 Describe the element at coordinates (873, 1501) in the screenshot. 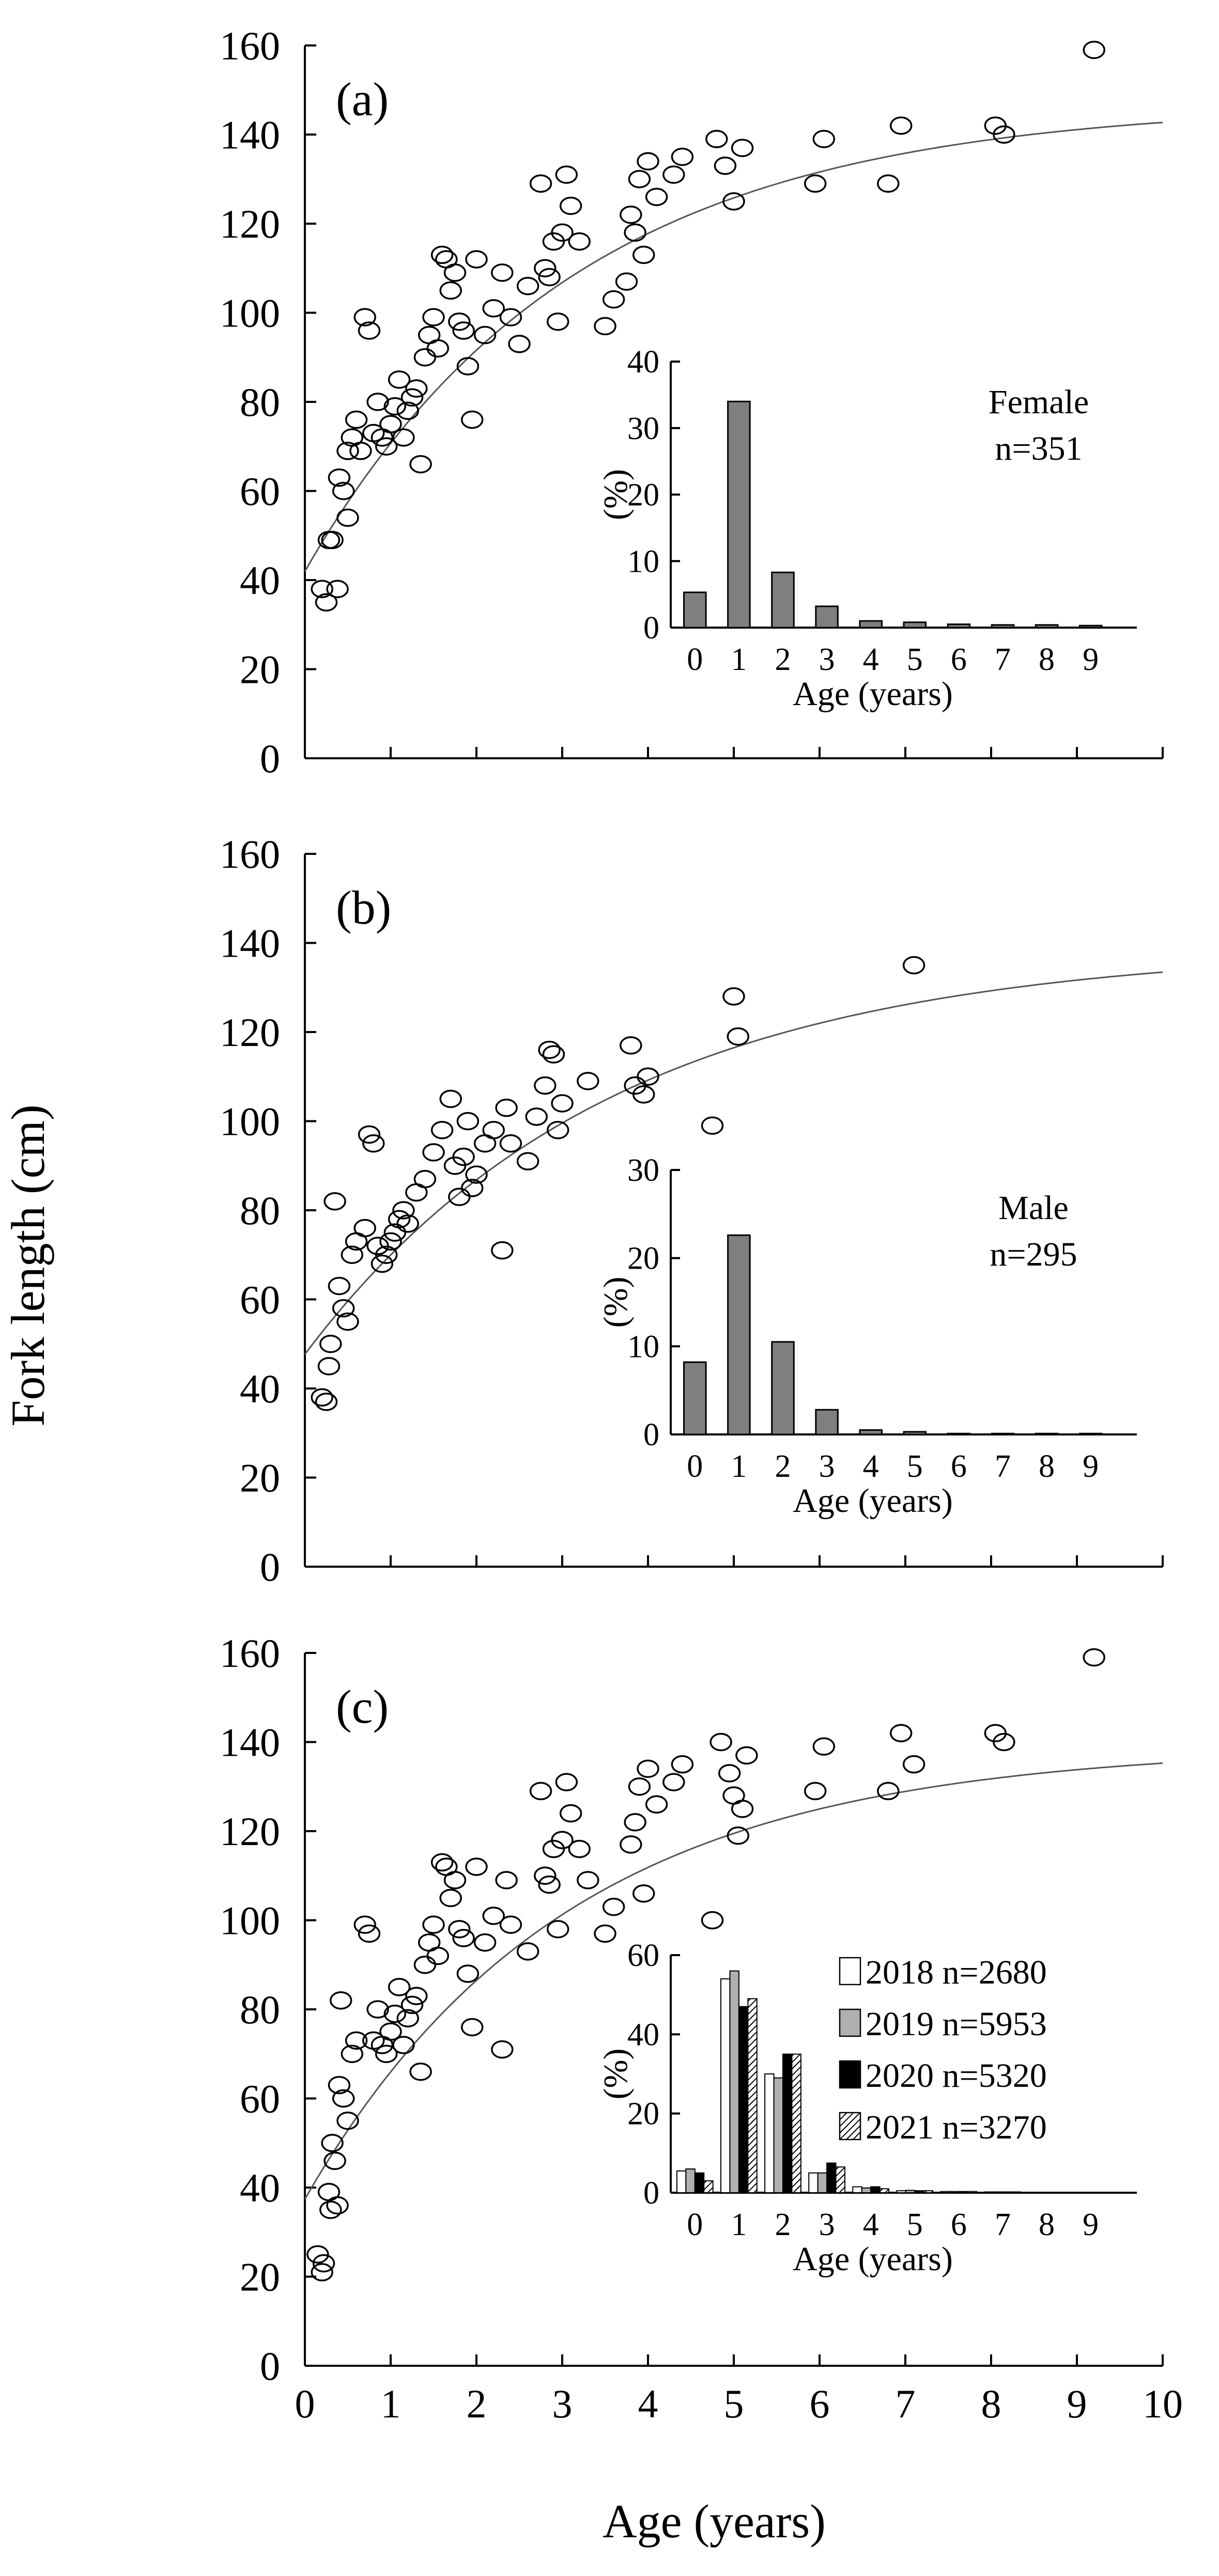

I see `inset-x-axis-title: Age (years)` at that location.